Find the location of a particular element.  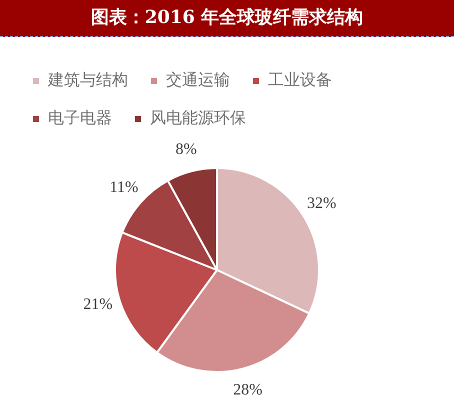

data-label: 28% is located at coordinates (247, 389).